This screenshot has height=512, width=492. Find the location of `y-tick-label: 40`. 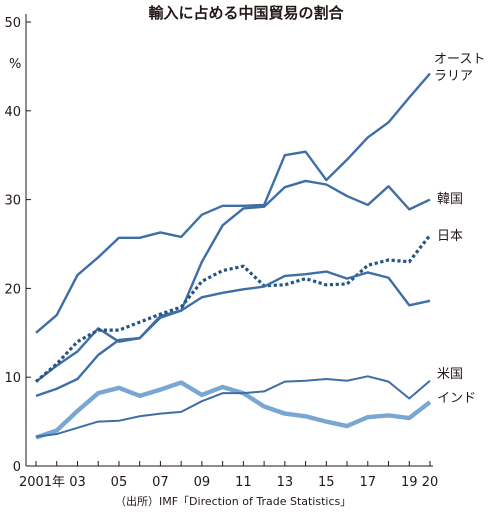

y-tick-label: 40 is located at coordinates (12, 112).